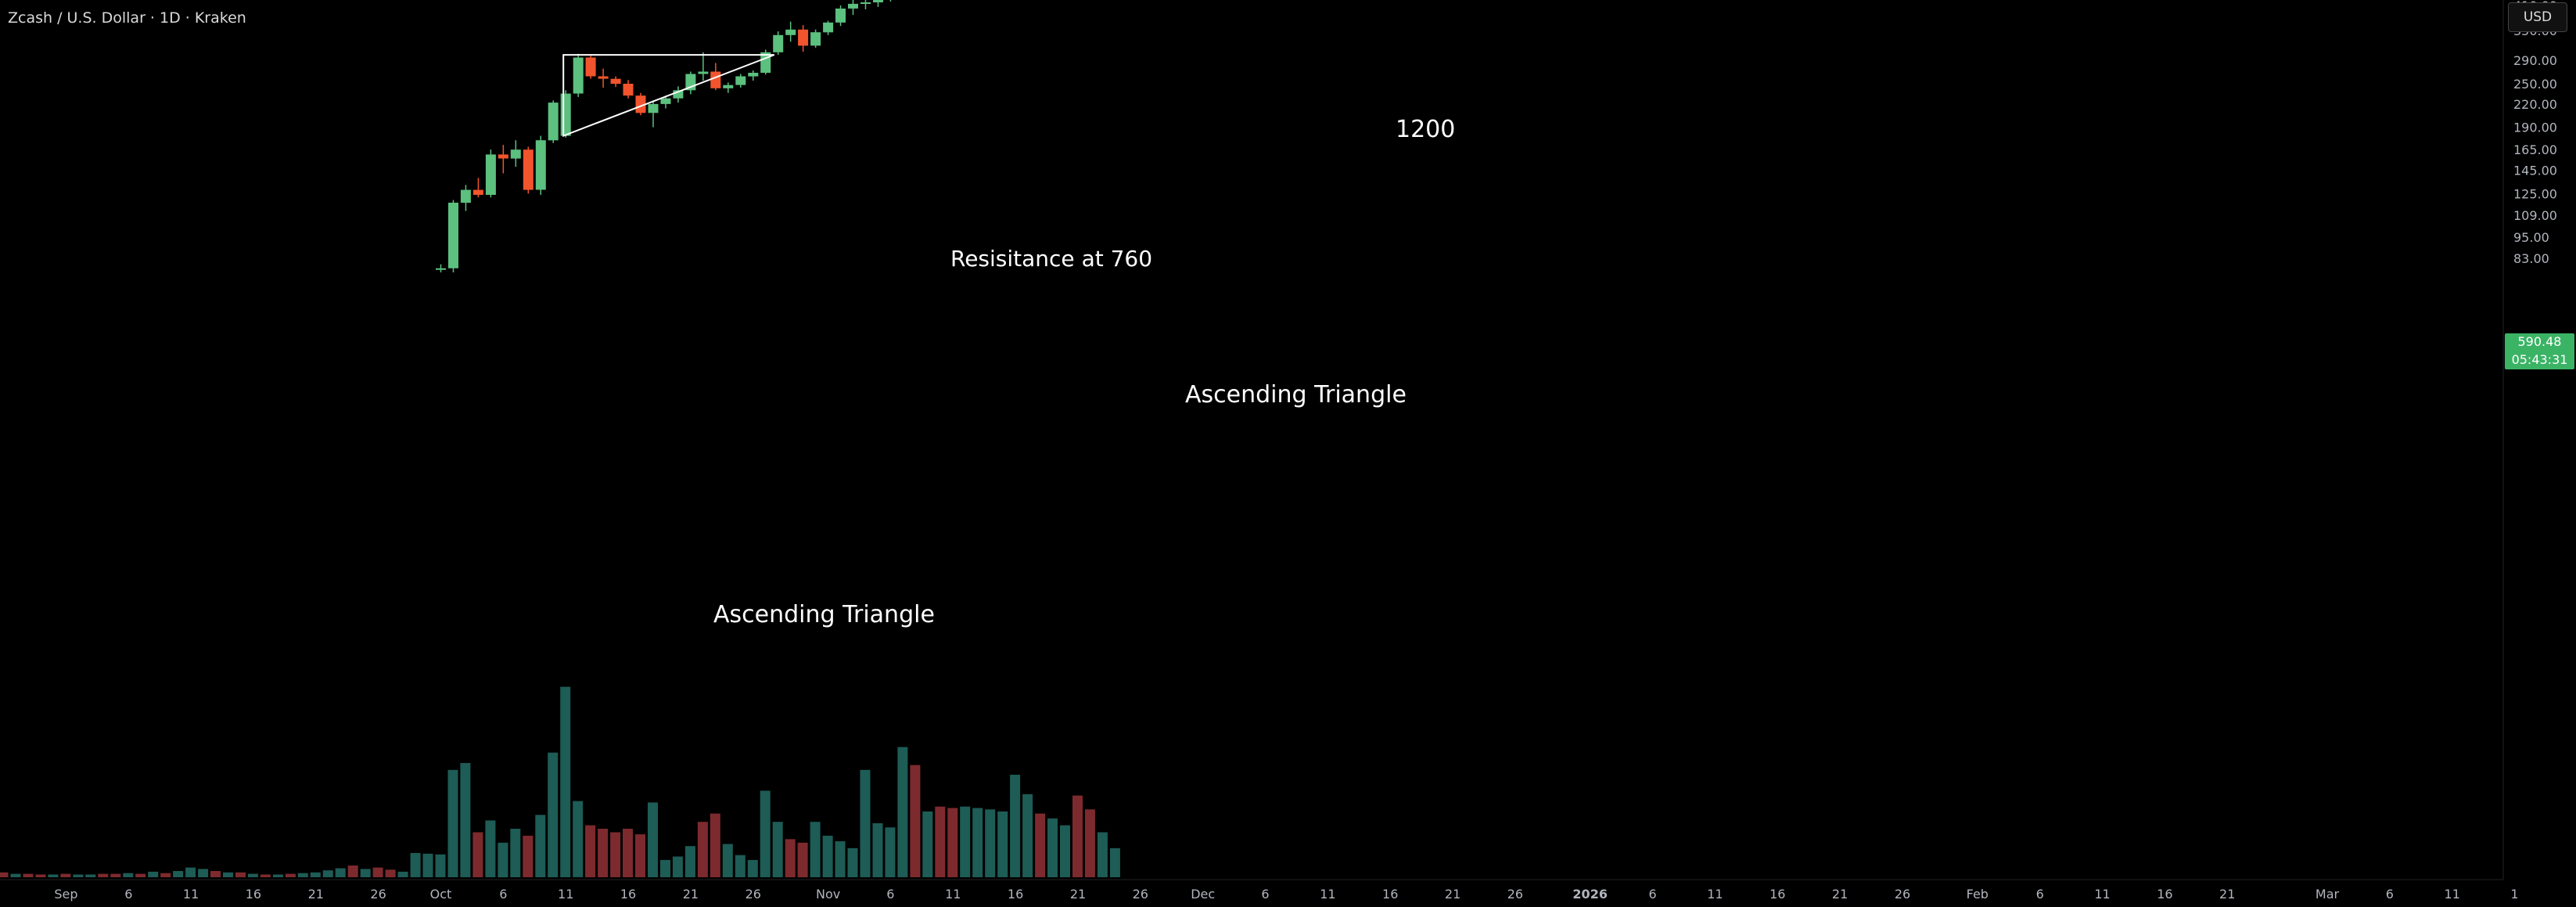  What do you see at coordinates (1203, 894) in the screenshot?
I see `x-tick-label: Dec` at bounding box center [1203, 894].